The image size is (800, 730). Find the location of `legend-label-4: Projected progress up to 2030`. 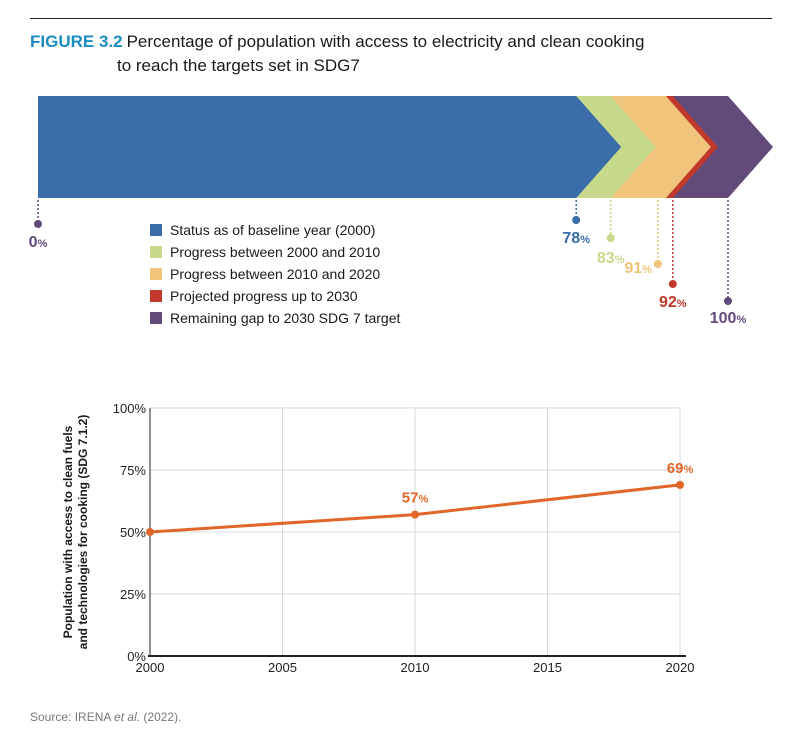

legend-label-4: Projected progress up to 2030 is located at coordinates (264, 296).